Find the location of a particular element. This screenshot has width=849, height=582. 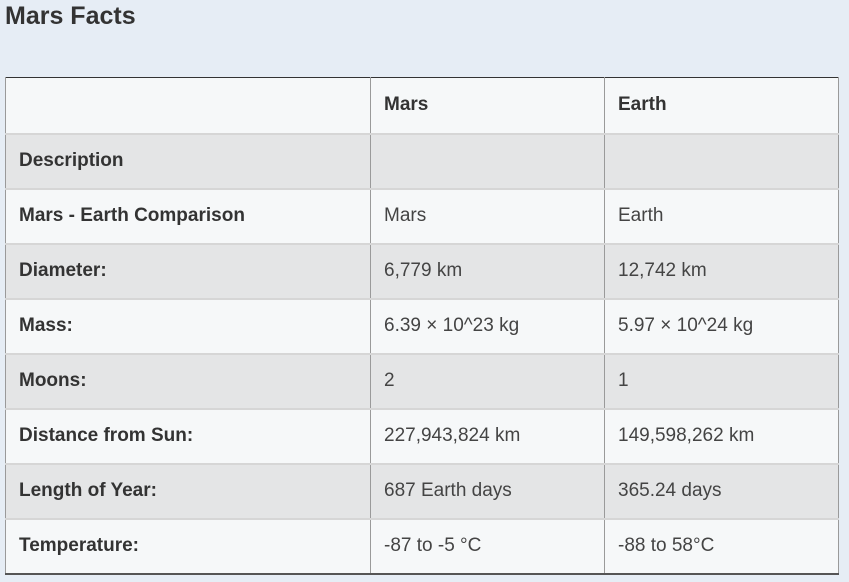

mars-value: 227,943,824 km is located at coordinates (487, 435).